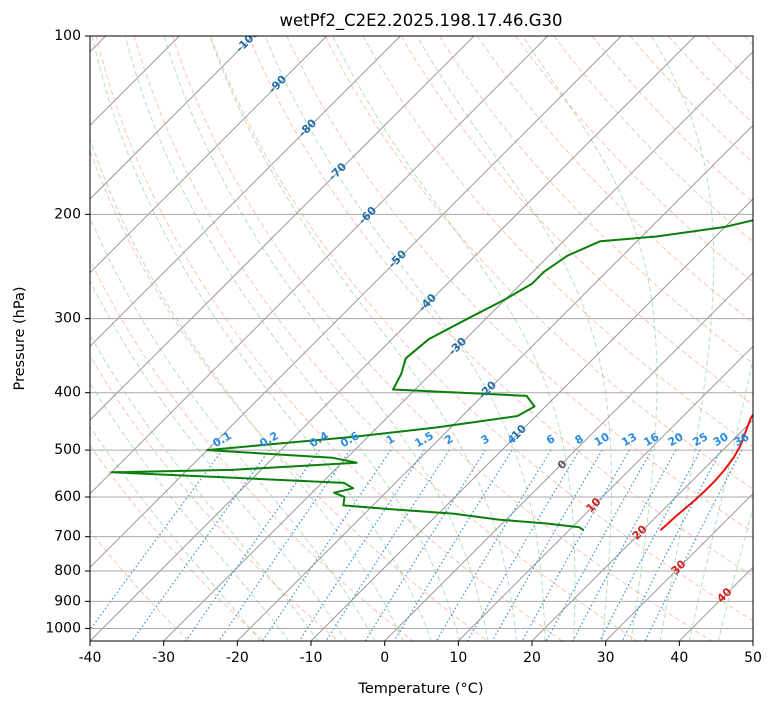  I want to click on x-tick-label: 10, so click(458, 658).